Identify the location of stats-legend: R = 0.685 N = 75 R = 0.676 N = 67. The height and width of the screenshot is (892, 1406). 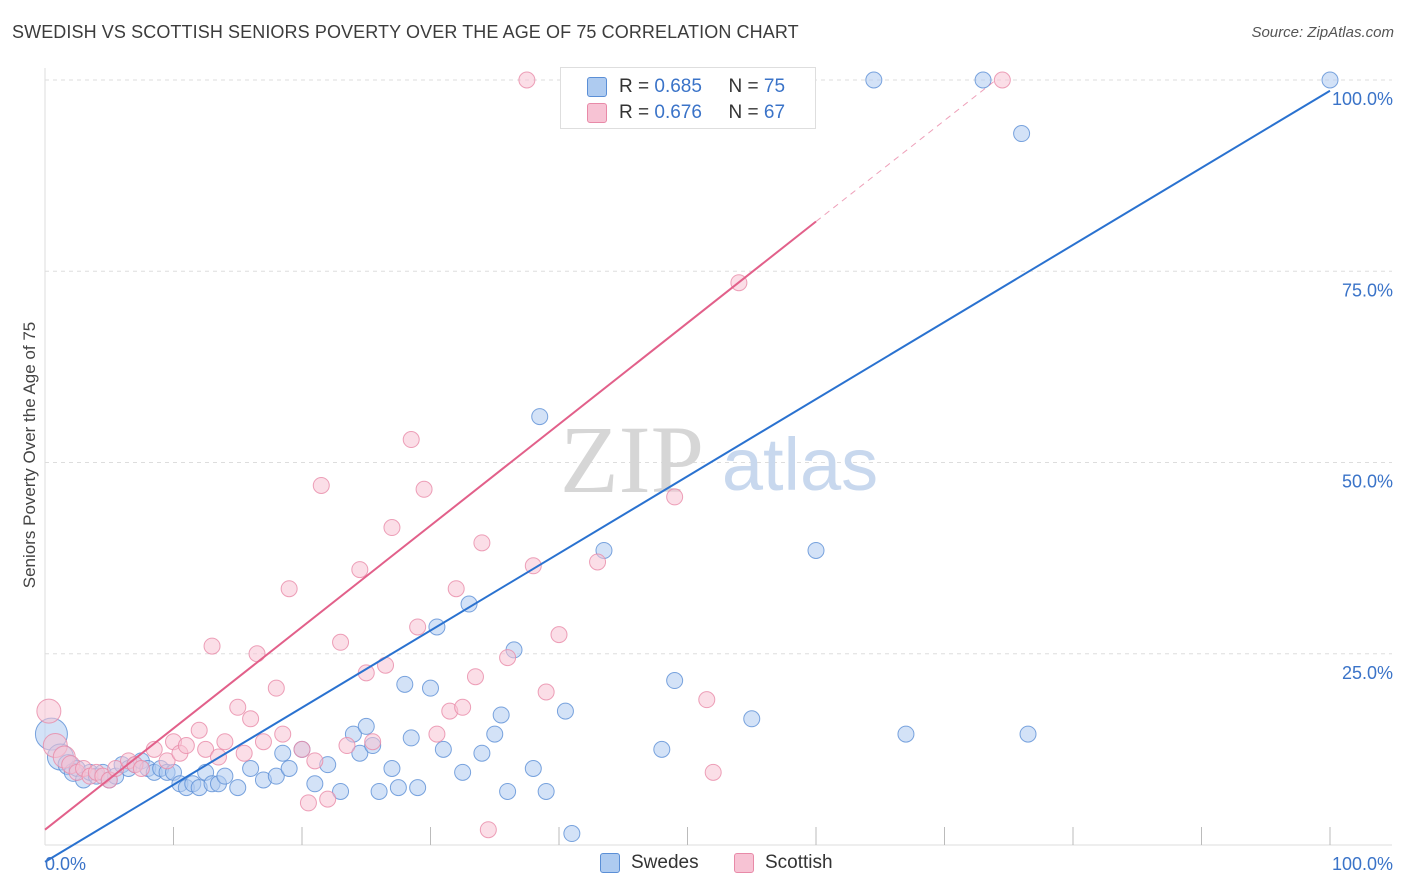
(688, 98).